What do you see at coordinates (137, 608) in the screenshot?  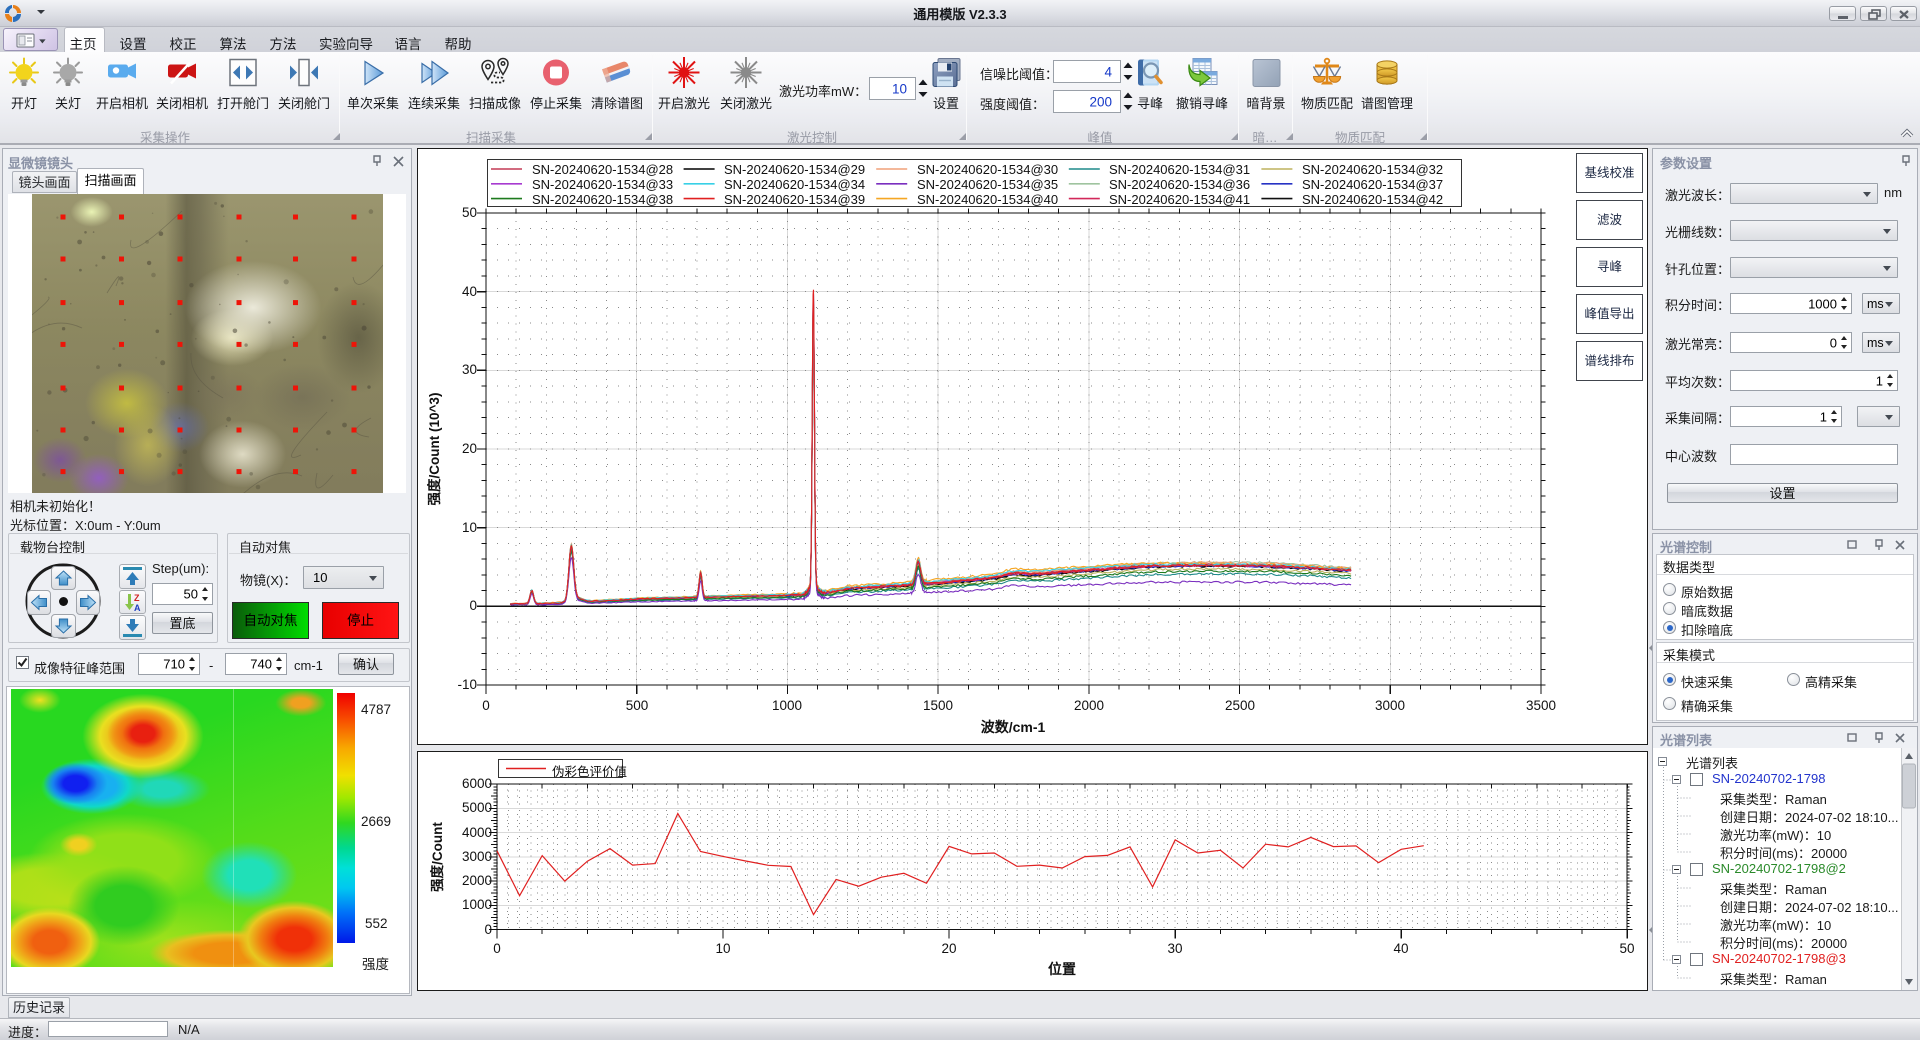 I see `svg-text: A` at bounding box center [137, 608].